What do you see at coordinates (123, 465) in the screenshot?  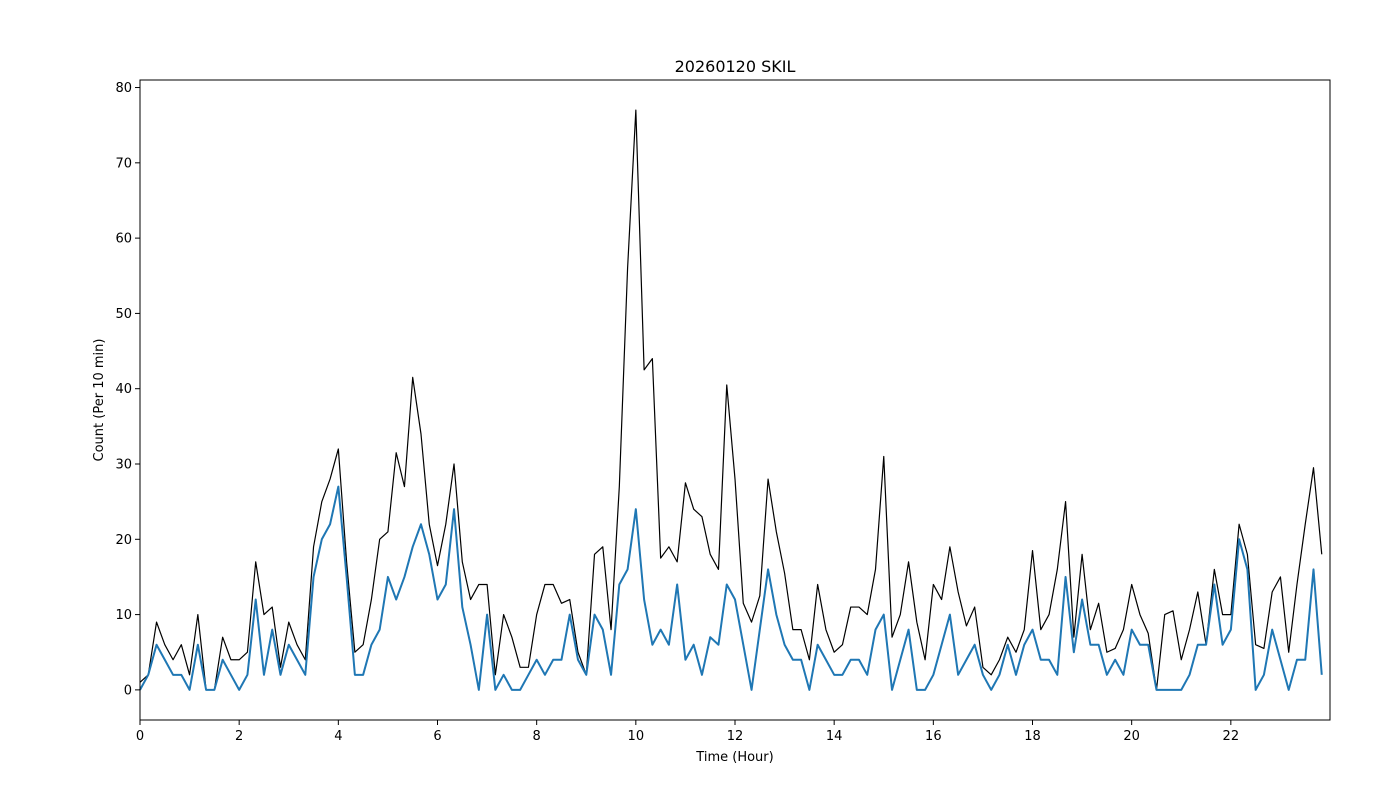 I see `y-tick-label: 30` at bounding box center [123, 465].